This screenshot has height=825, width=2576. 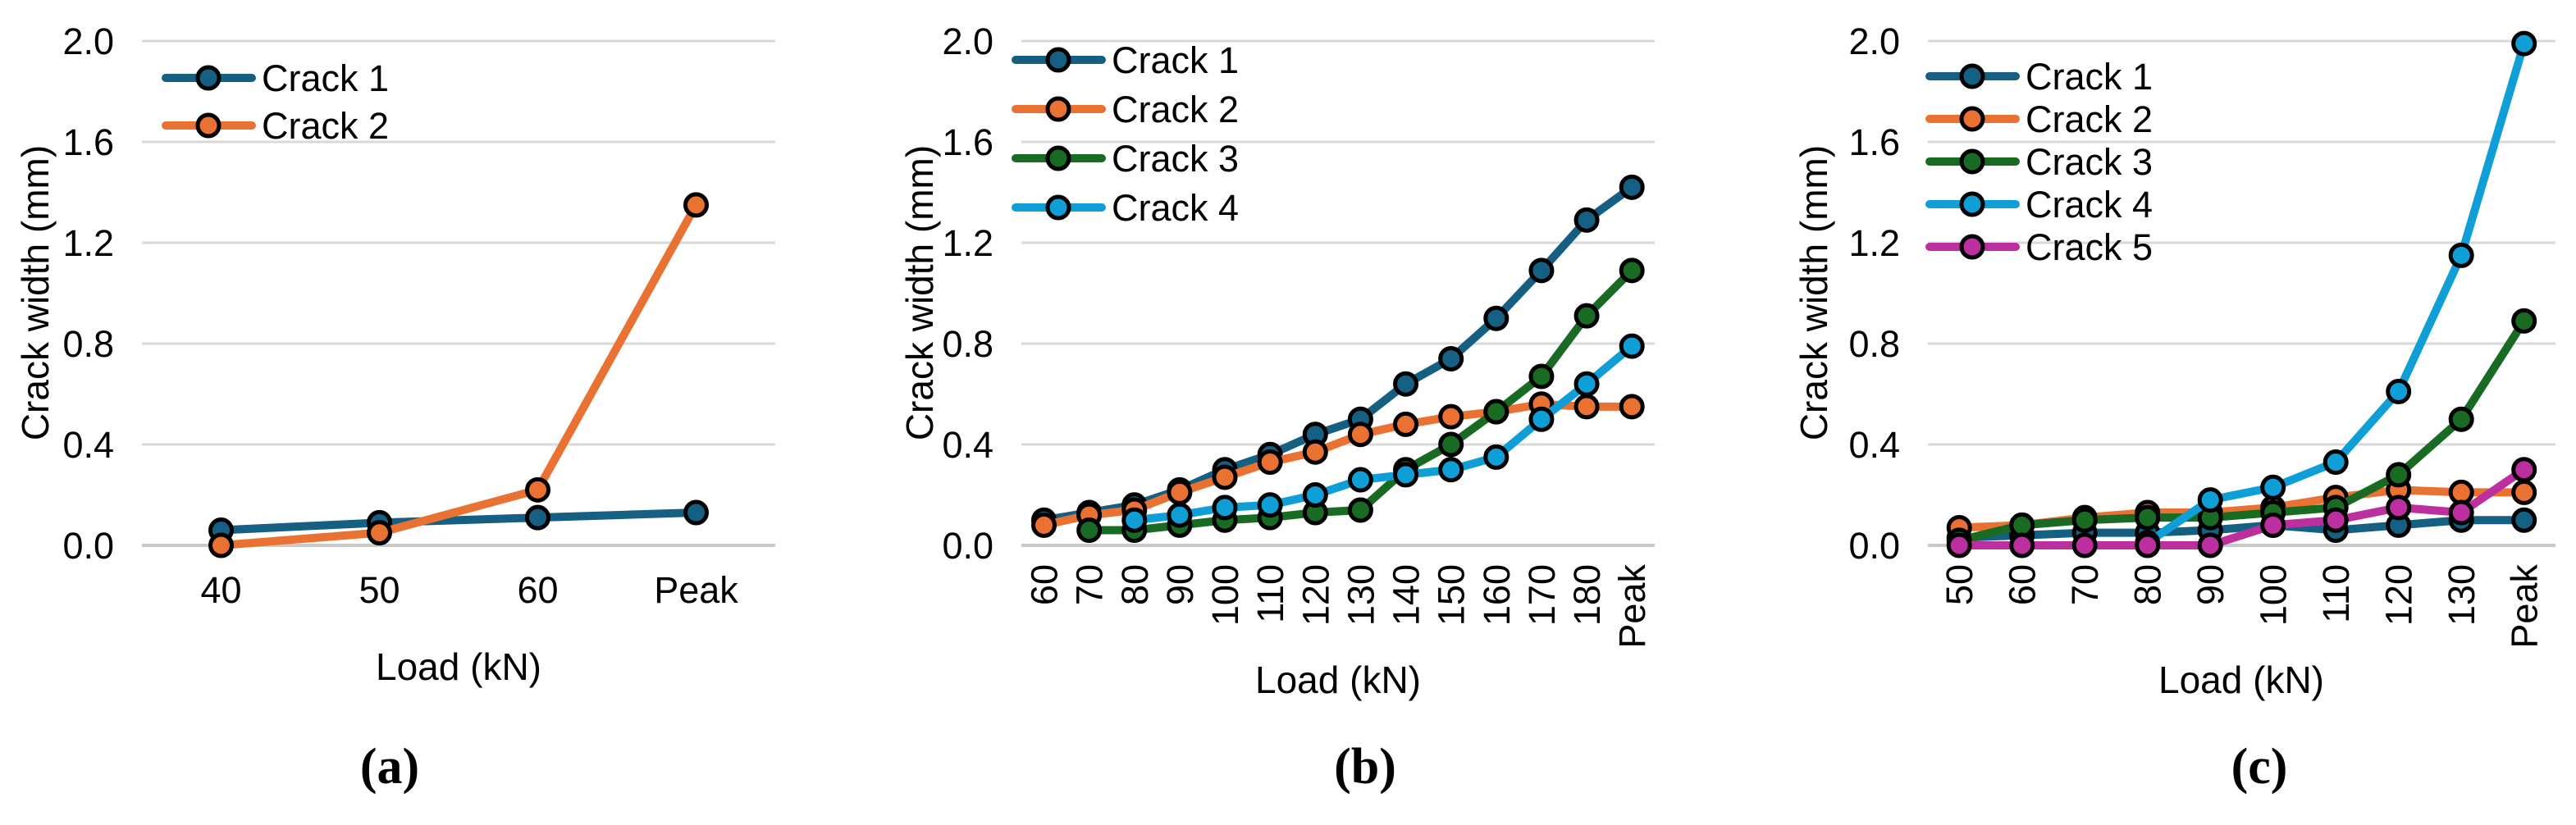 I want to click on legend-item-label: Crack 2, so click(x=1175, y=109).